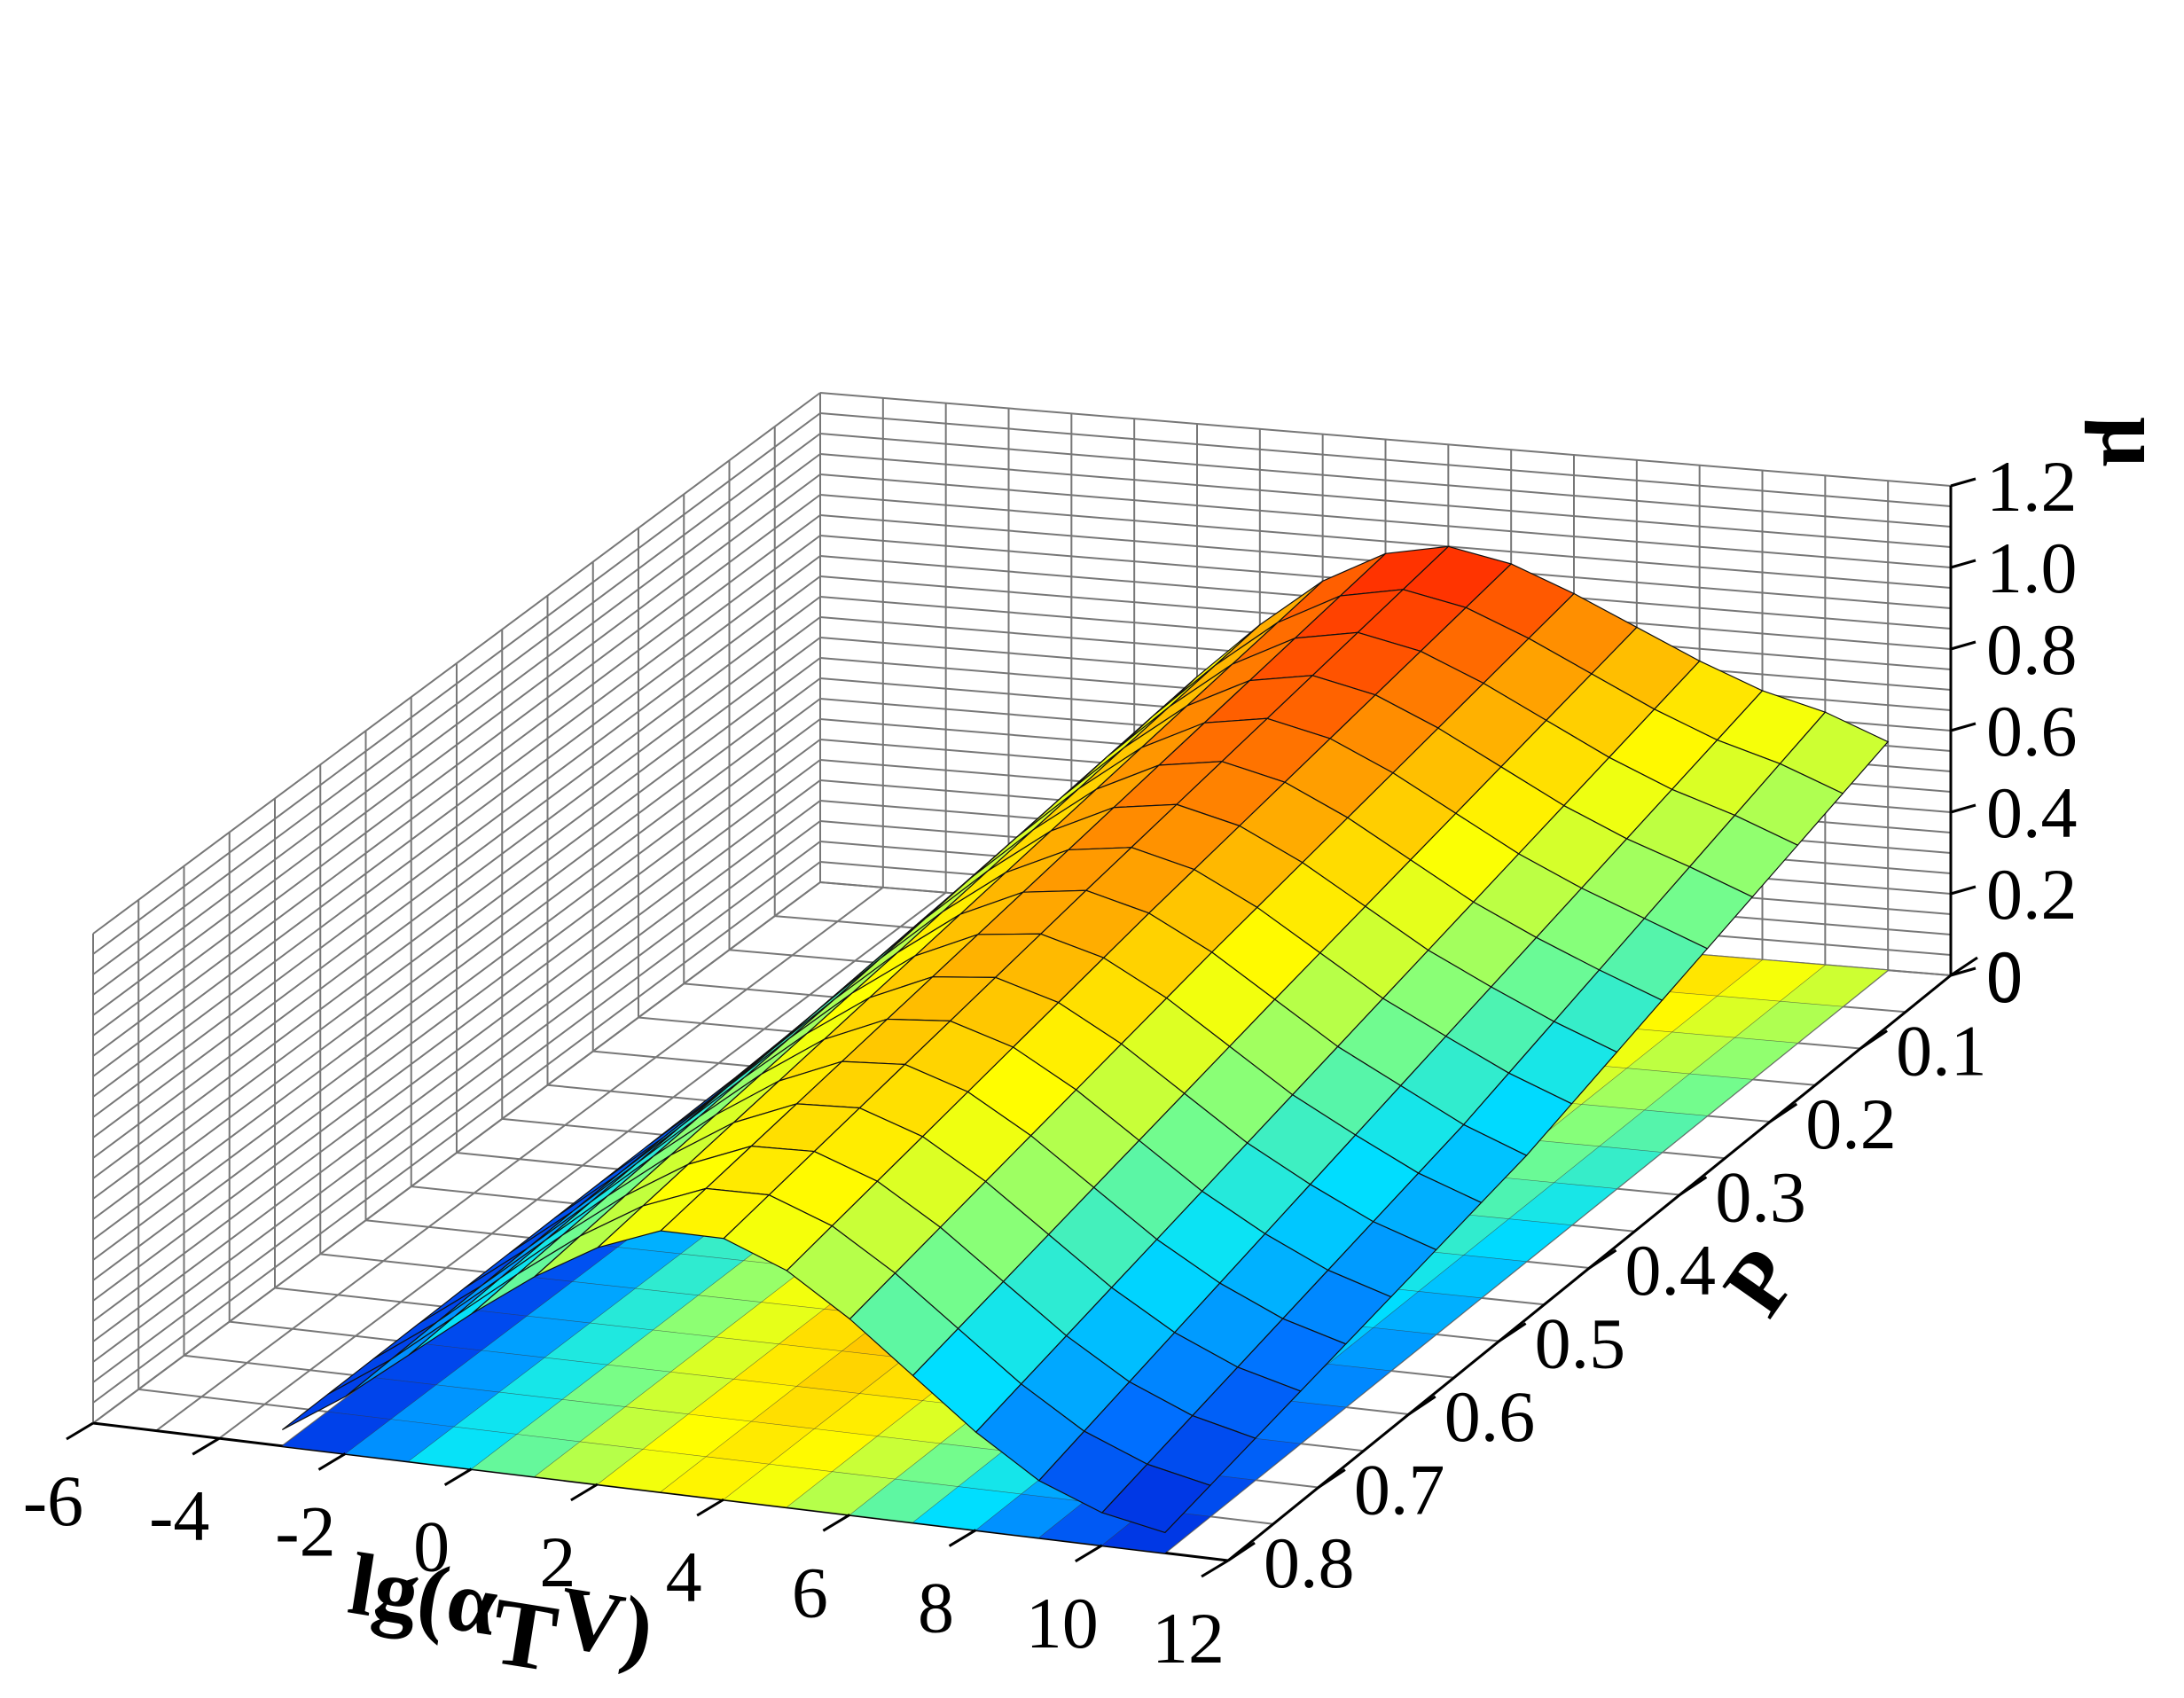 Image resolution: width=2184 pixels, height=1698 pixels. Describe the element at coordinates (2032, 649) in the screenshot. I see `z-tick-label: 0.8` at that location.